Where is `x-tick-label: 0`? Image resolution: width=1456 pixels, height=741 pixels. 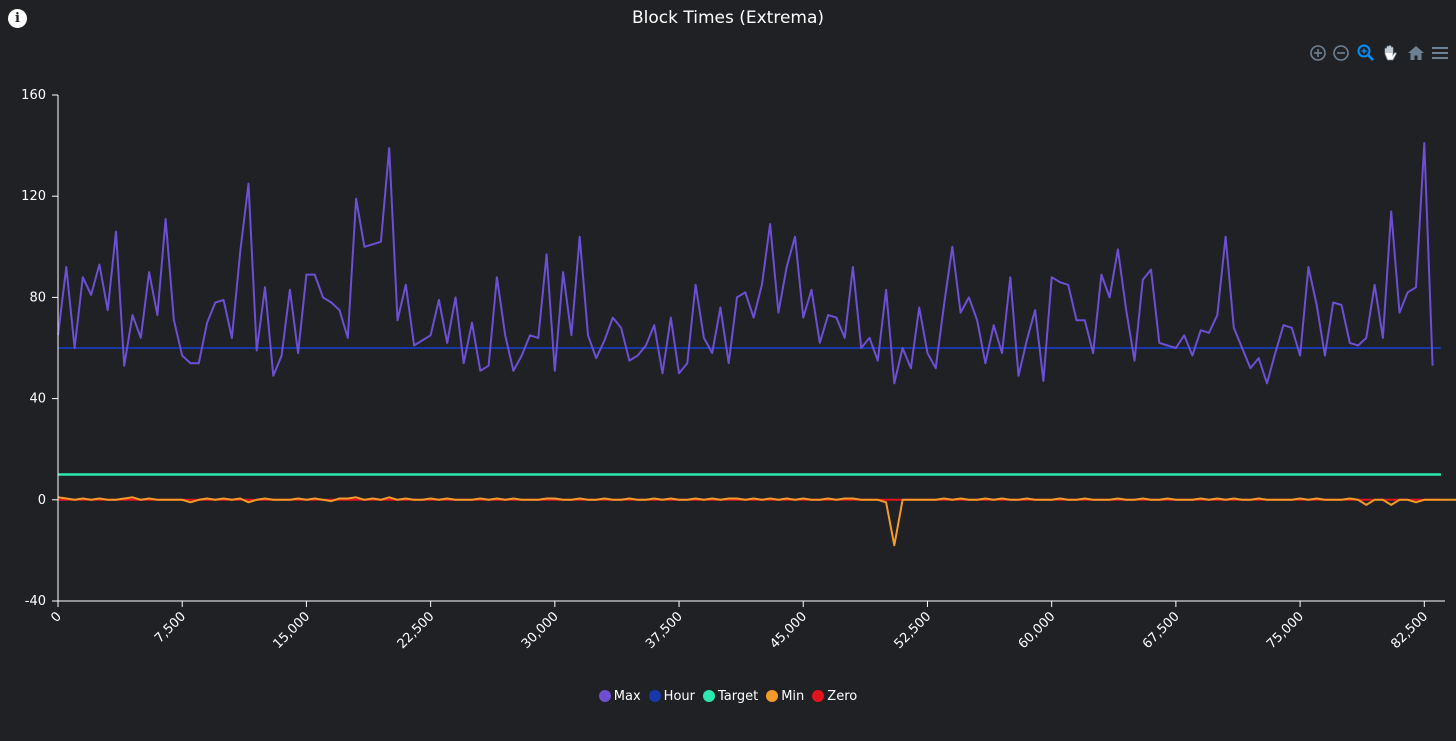 x-tick-label: 0 is located at coordinates (56, 617).